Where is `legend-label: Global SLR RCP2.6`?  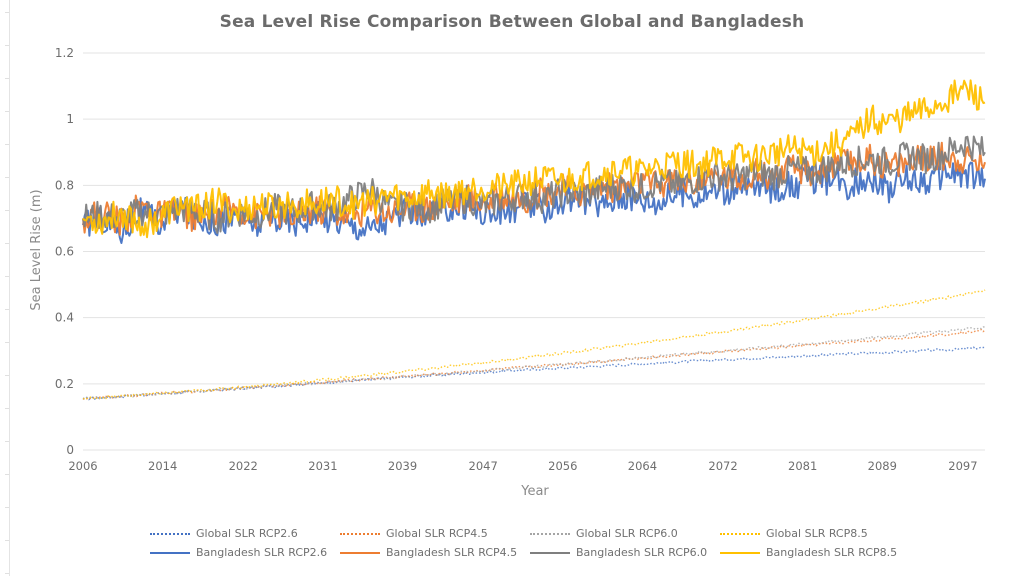
legend-label: Global SLR RCP2.6 is located at coordinates (247, 533).